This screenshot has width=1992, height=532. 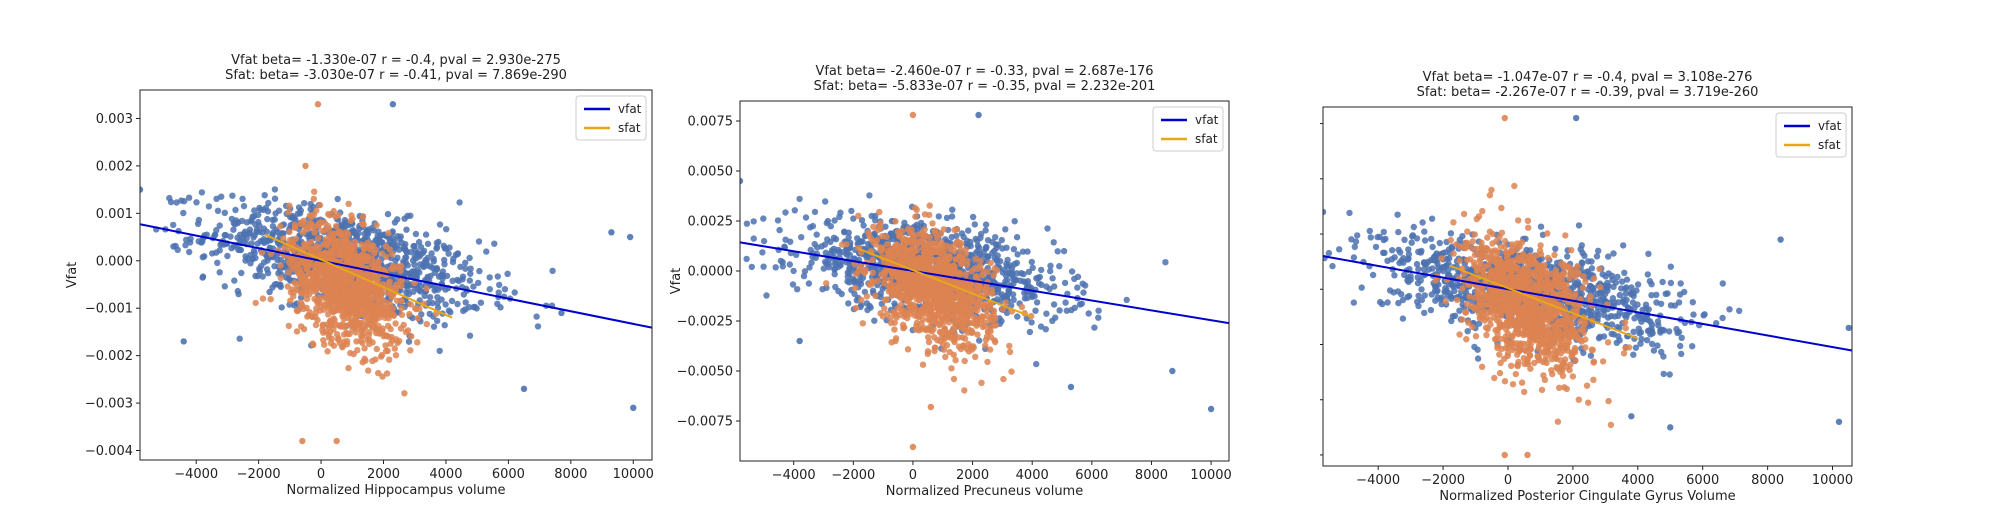 I want to click on x-tick-label: 6000, so click(x=508, y=474).